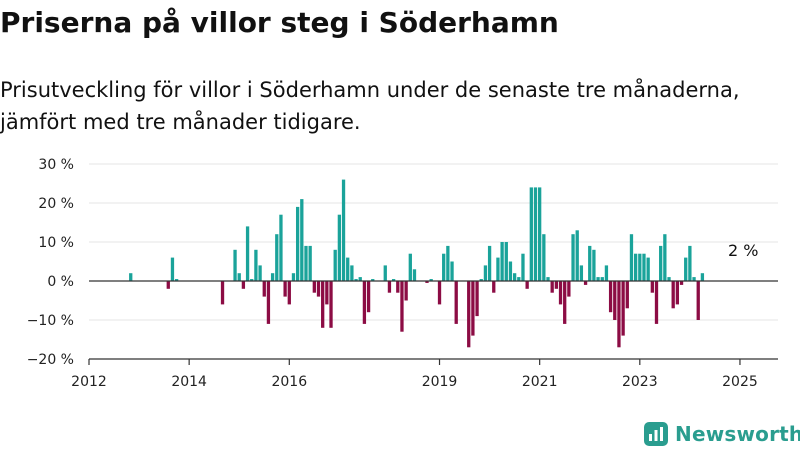  I want to click on y-tick-label: 20 %, so click(56, 204).